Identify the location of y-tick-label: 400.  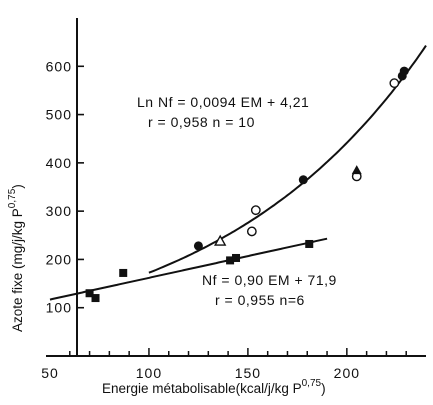
(59, 163).